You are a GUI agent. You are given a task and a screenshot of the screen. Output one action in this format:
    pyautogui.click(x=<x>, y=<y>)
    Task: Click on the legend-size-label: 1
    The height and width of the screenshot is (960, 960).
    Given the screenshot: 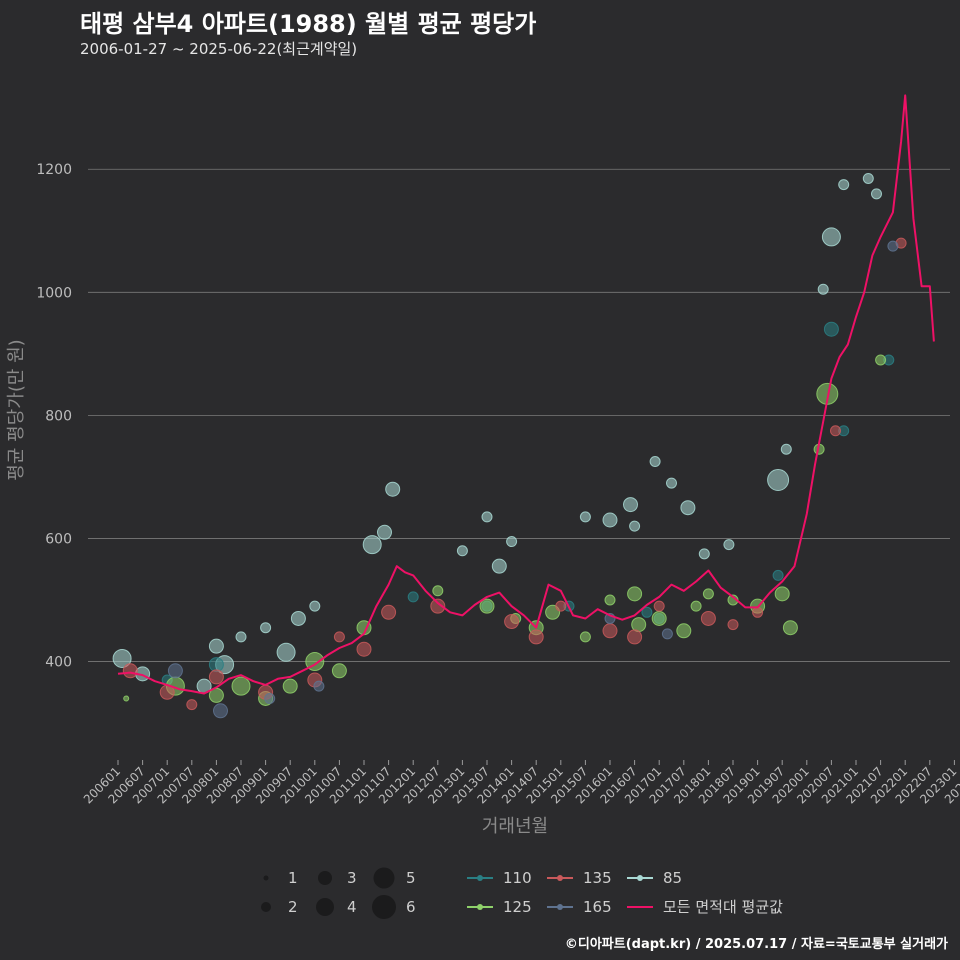 What is the action you would take?
    pyautogui.click(x=293, y=878)
    